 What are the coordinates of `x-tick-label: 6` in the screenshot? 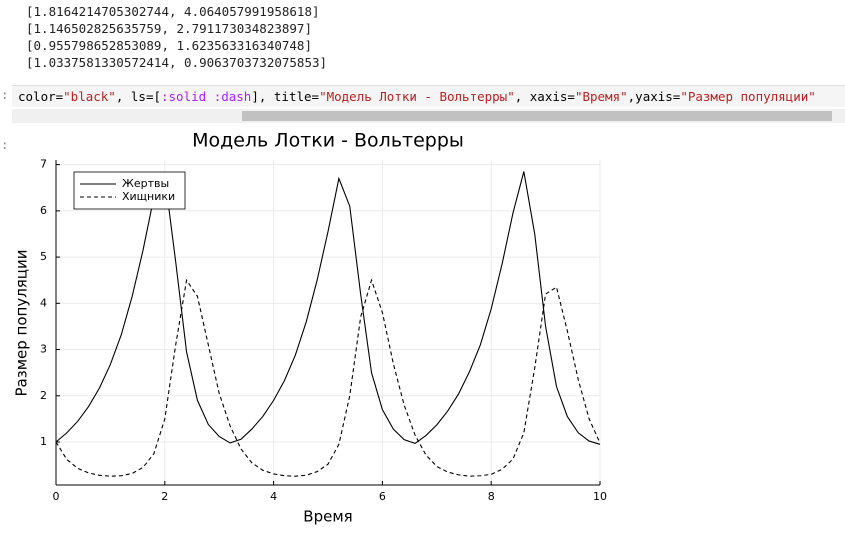 It's located at (382, 496).